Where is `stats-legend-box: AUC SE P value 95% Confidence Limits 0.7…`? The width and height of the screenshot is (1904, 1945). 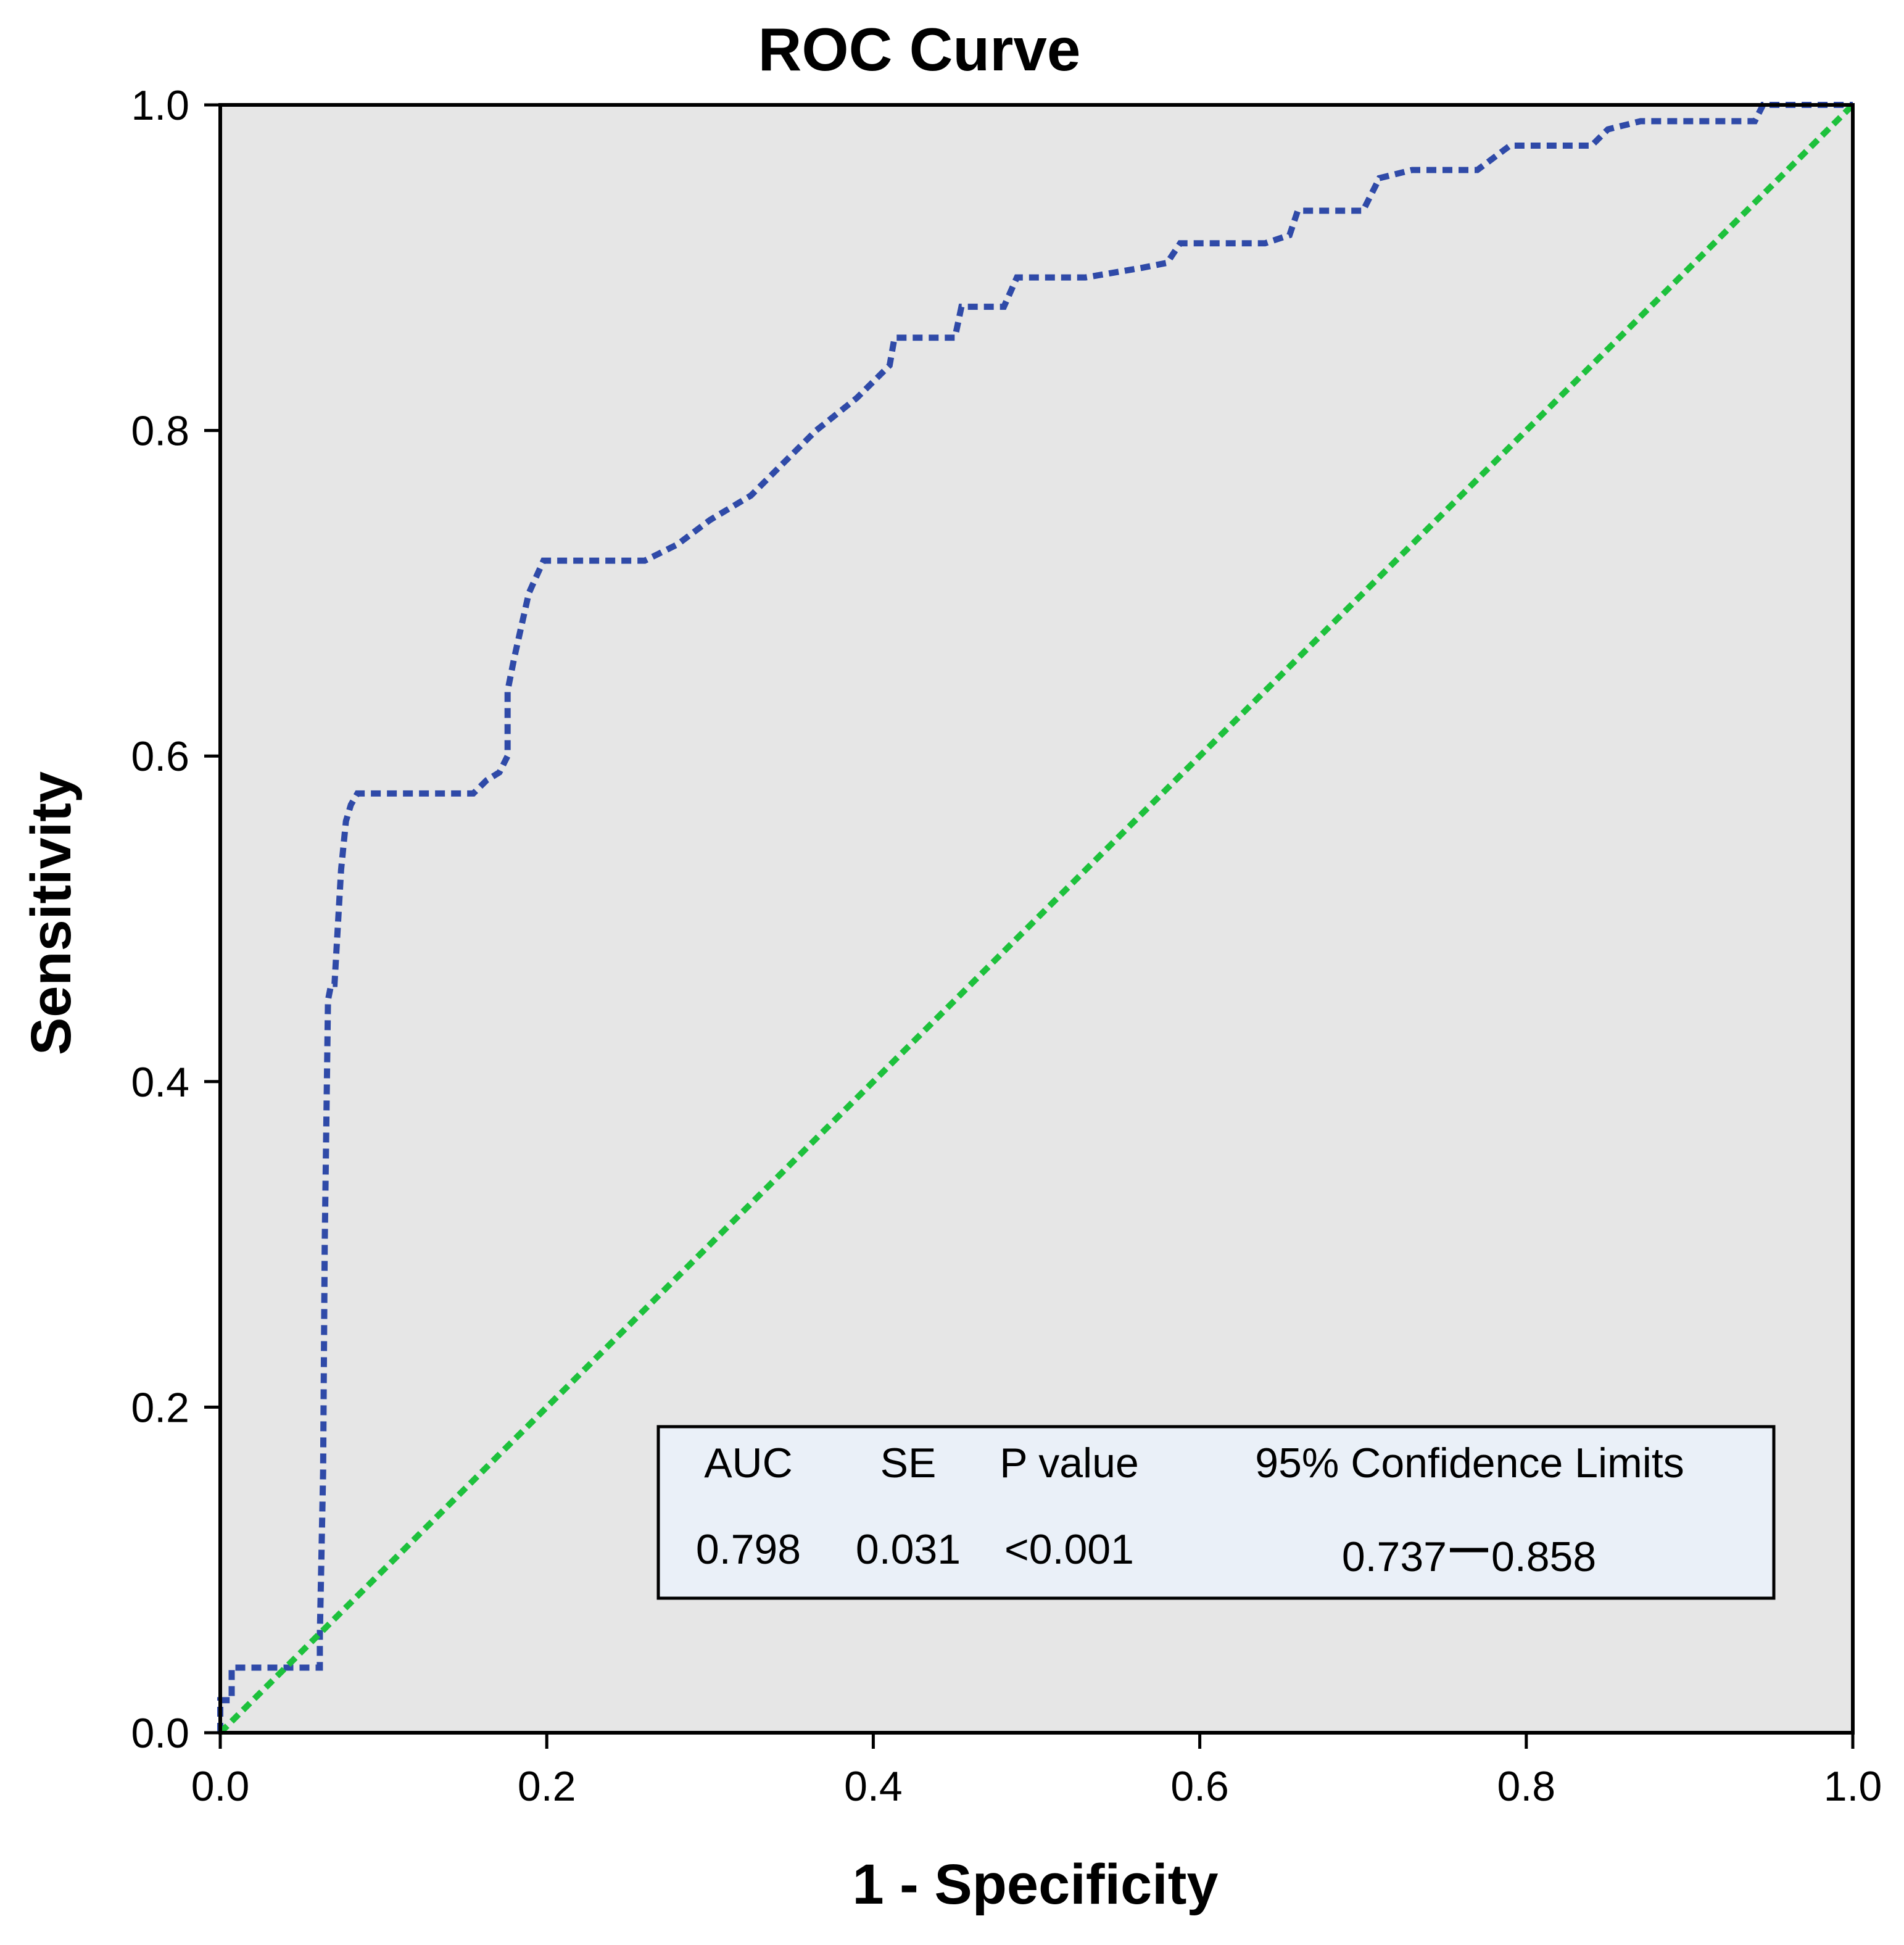 stats-legend-box: AUC SE P value 95% Confidence Limits 0.7… is located at coordinates (1216, 1513).